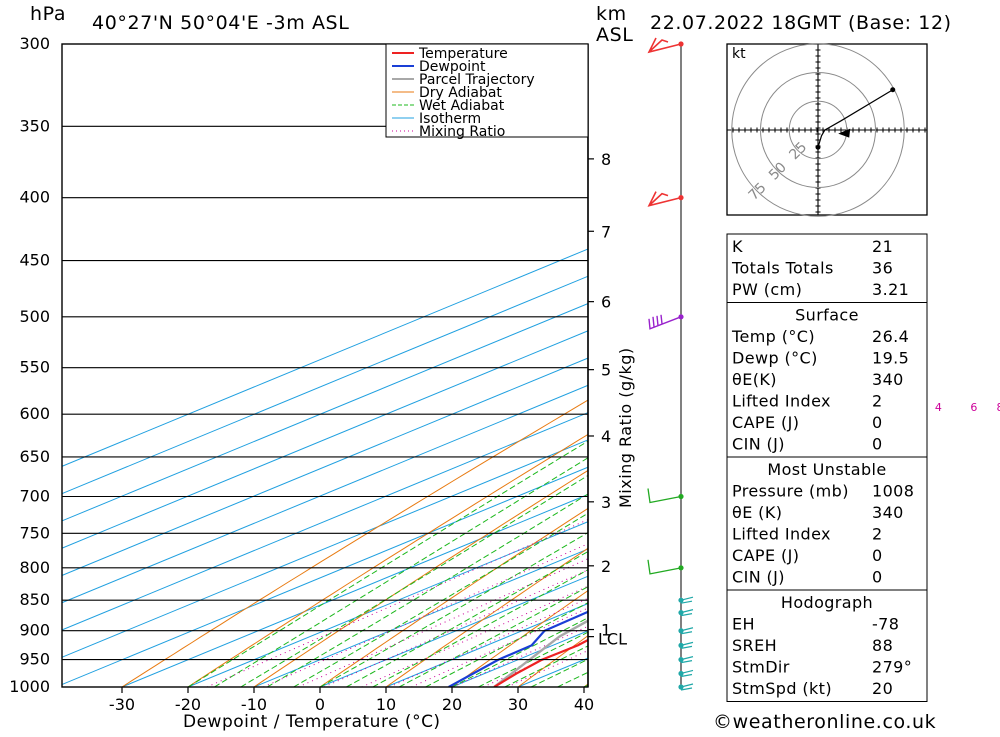  What do you see at coordinates (48, 14) in the screenshot?
I see `pressure-unit-label: hPa` at bounding box center [48, 14].